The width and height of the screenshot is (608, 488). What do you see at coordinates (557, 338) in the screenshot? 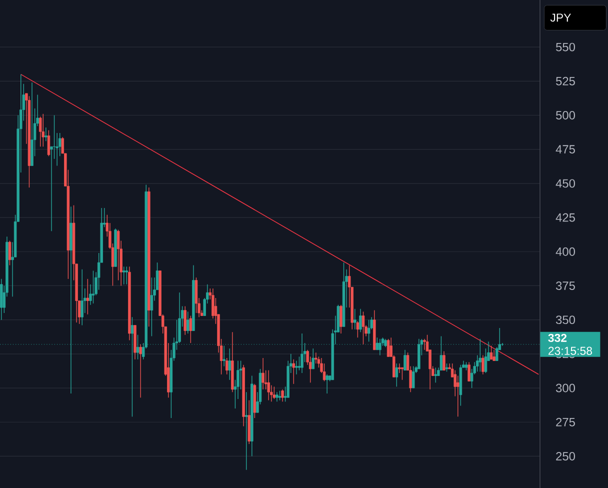
I see `ref-line-label: 332` at bounding box center [557, 338].